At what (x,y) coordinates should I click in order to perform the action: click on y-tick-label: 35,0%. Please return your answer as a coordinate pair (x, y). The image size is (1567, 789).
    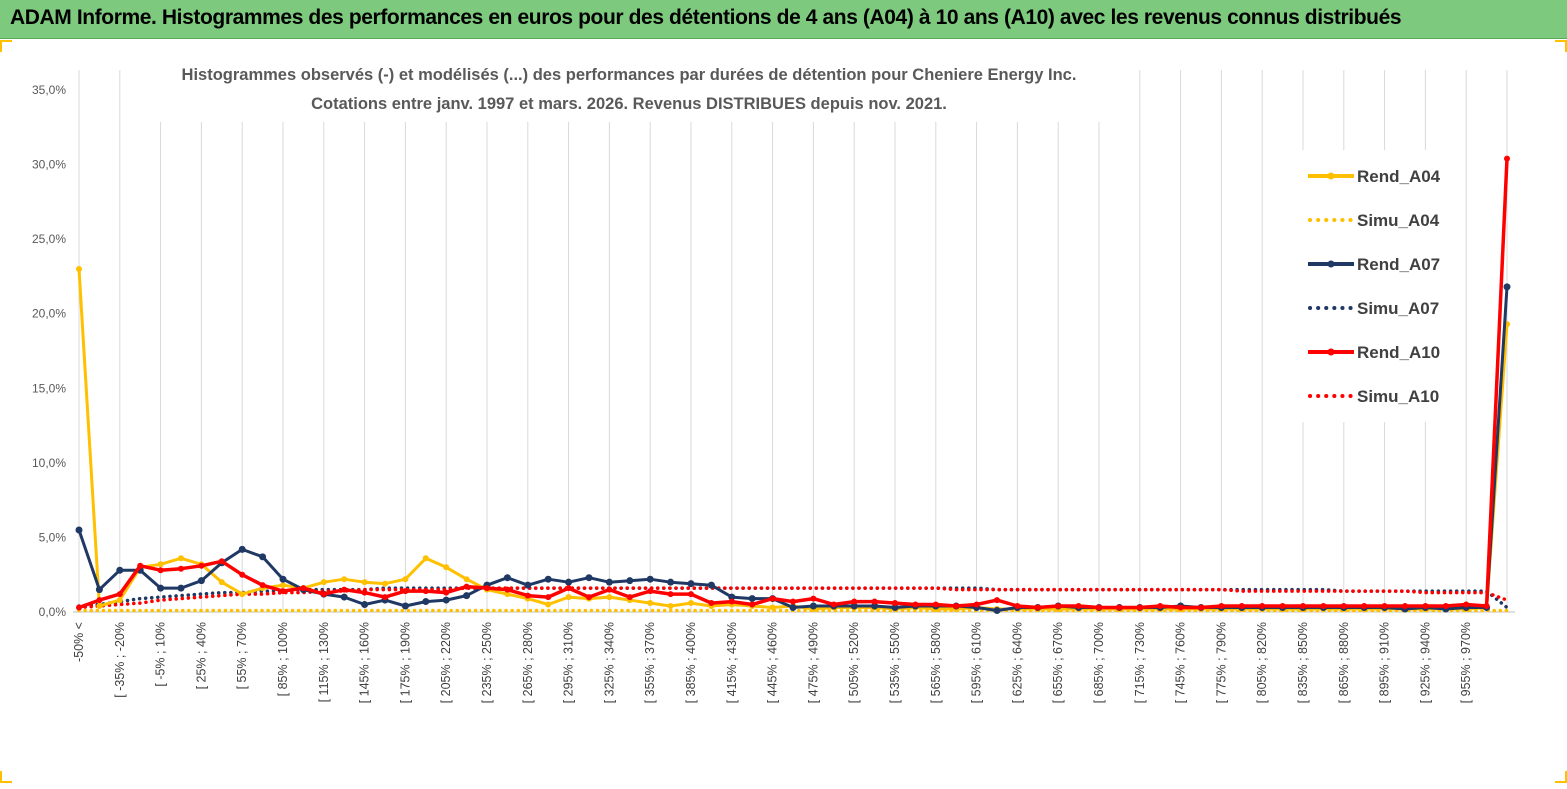
    Looking at the image, I should click on (49, 90).